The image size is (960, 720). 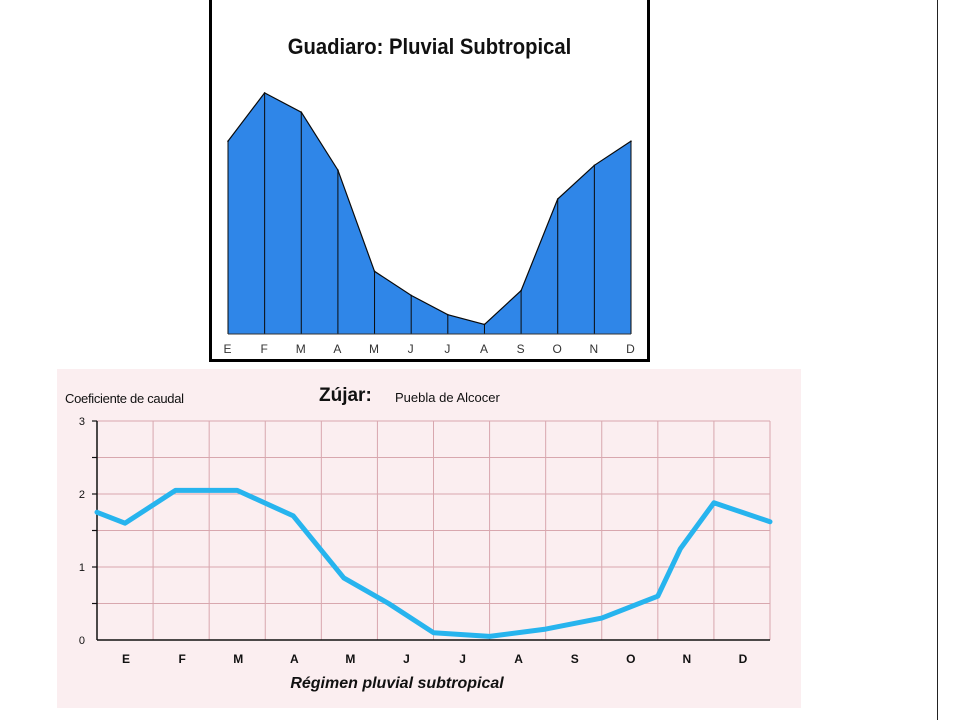 What do you see at coordinates (595, 349) in the screenshot?
I see `guadiaro-x-tick-label: N` at bounding box center [595, 349].